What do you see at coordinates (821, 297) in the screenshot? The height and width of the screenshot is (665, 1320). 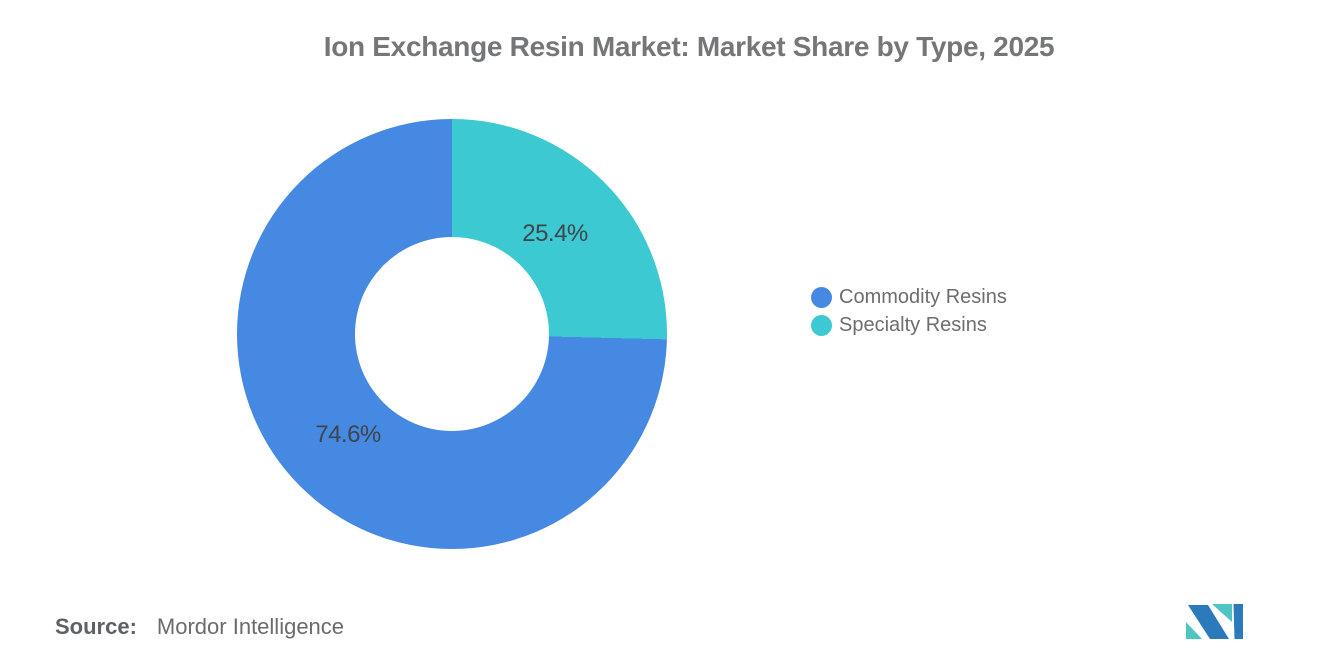 I see `legend-marker-commodity-icon` at bounding box center [821, 297].